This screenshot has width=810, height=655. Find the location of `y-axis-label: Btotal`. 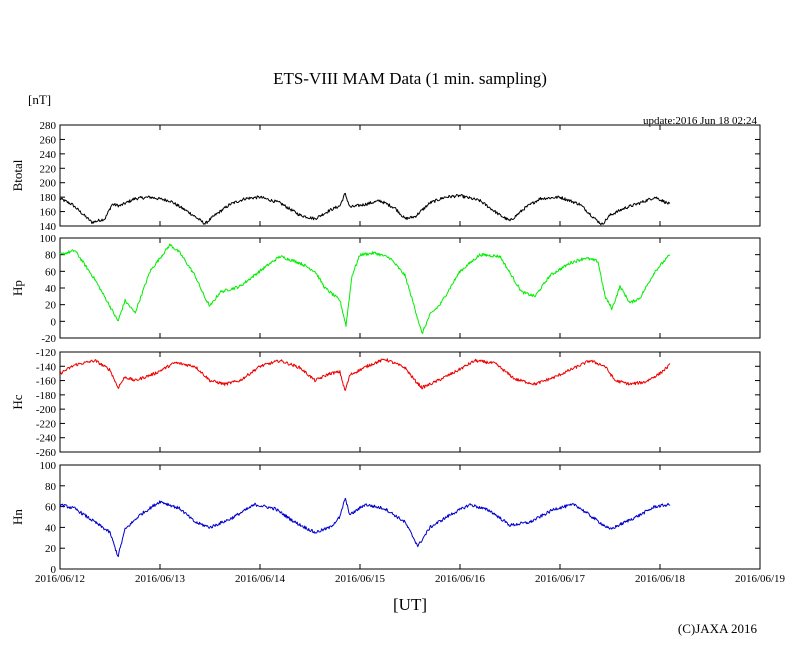

y-axis-label: Btotal is located at coordinates (17, 175).